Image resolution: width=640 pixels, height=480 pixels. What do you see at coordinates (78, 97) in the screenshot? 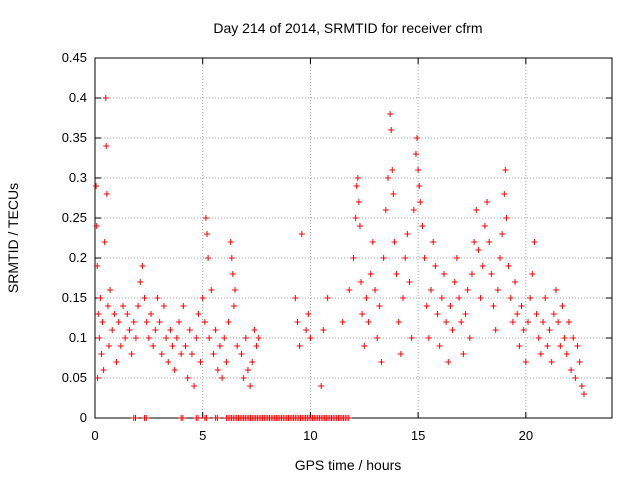
I see `y-tick-label: 0.4` at bounding box center [78, 97].